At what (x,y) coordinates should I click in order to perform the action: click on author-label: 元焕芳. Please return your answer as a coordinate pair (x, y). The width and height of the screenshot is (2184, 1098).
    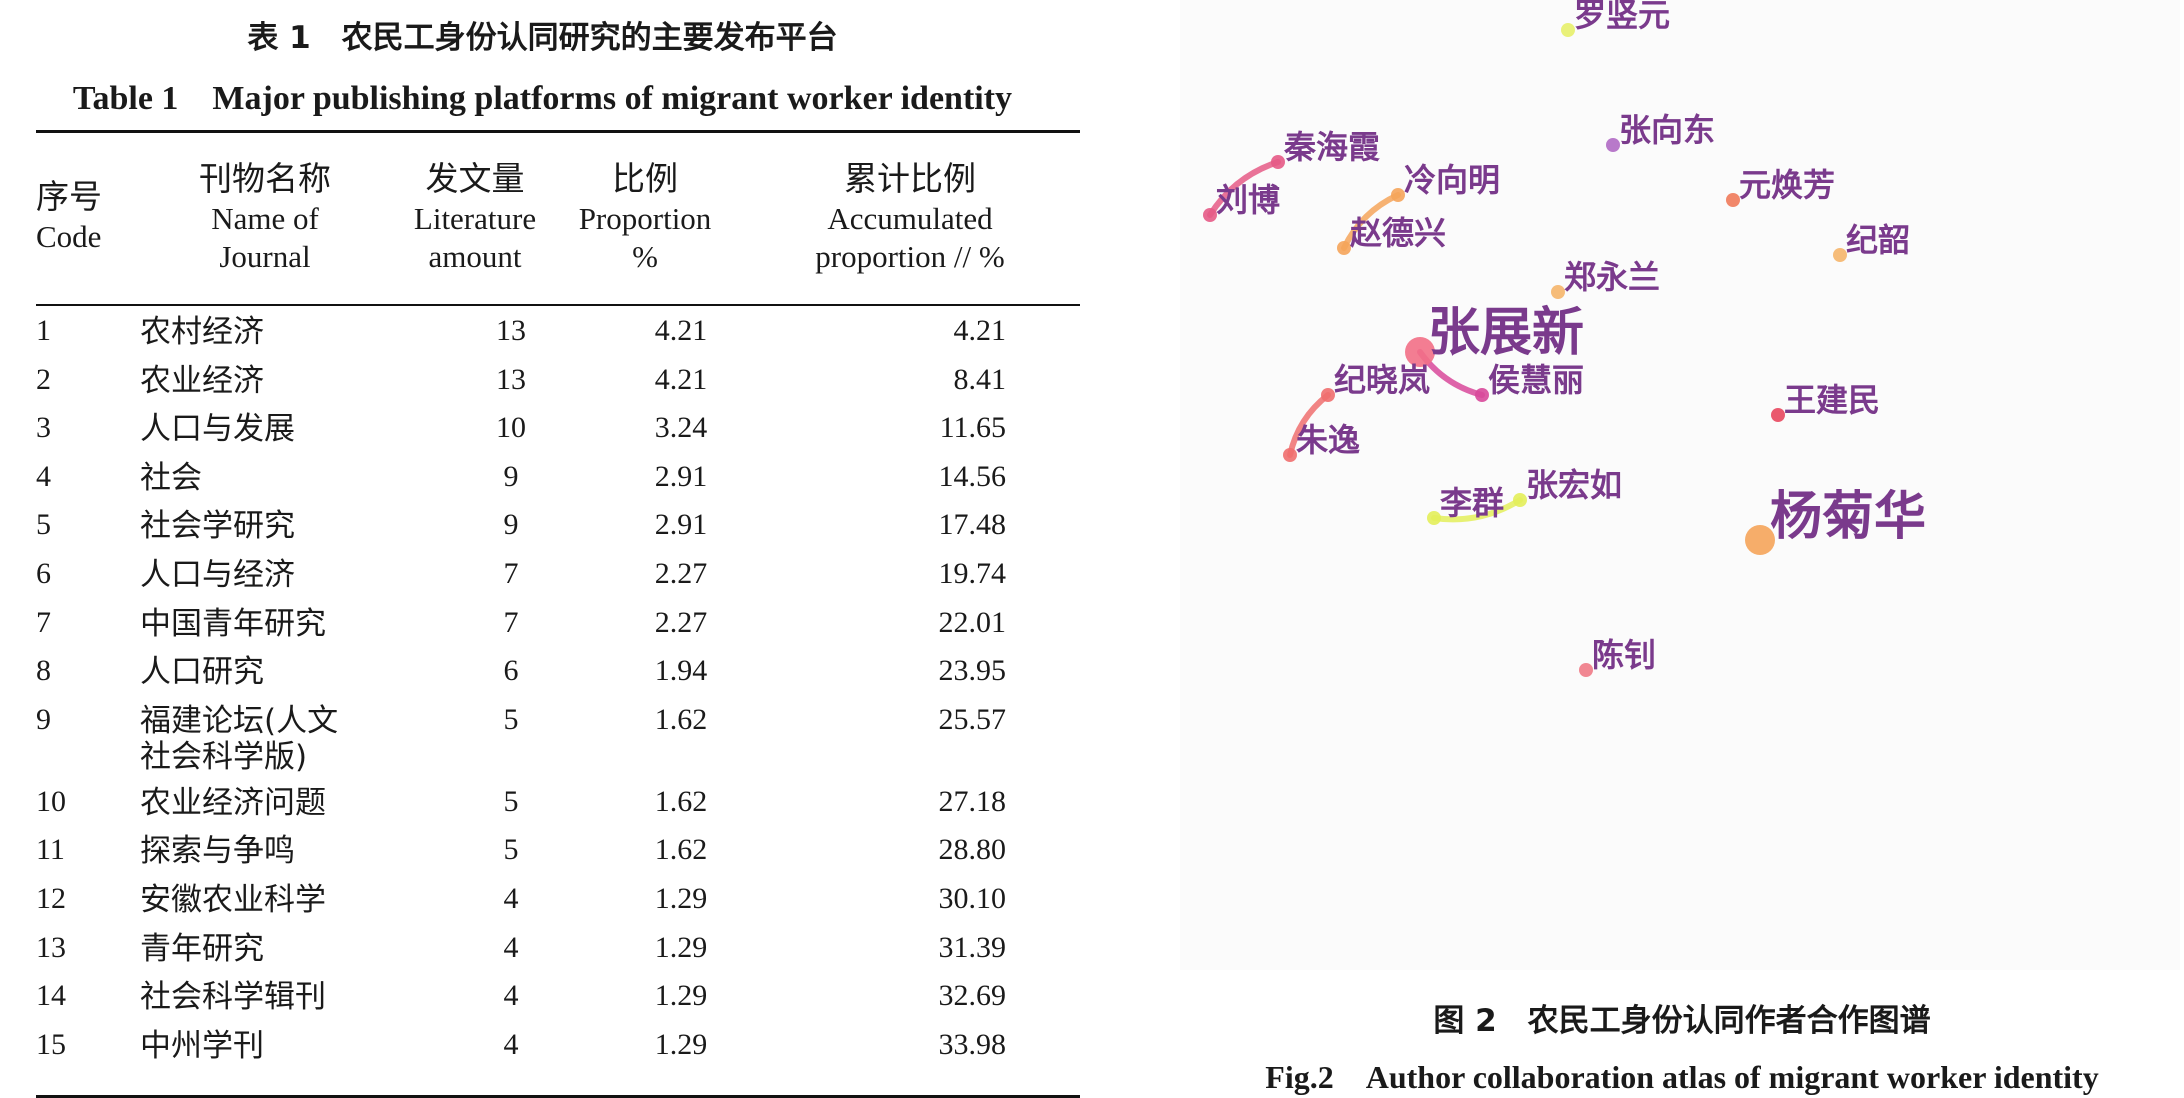
    Looking at the image, I should click on (1787, 185).